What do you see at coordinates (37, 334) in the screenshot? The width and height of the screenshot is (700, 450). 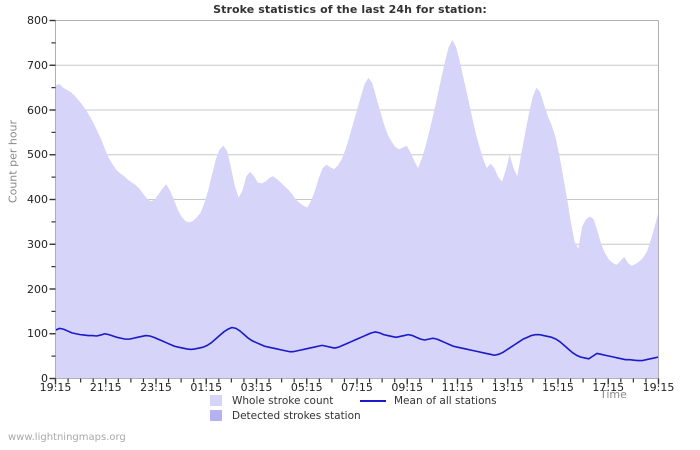 I see `y-tick-label: 100` at bounding box center [37, 334].